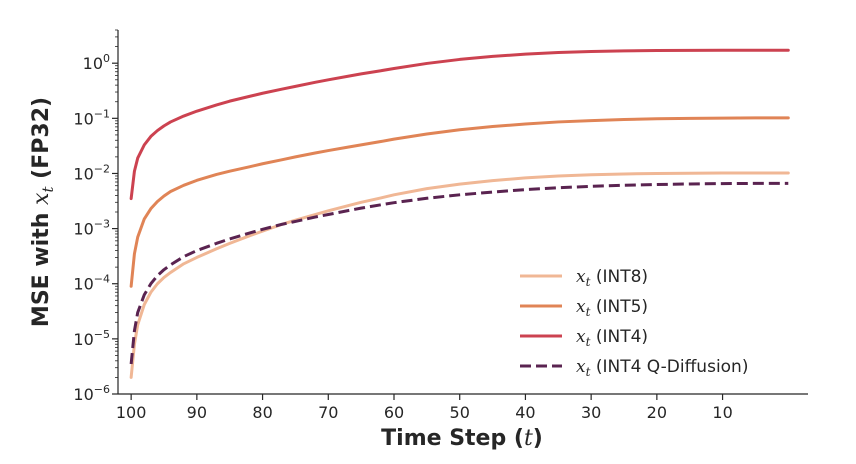 This screenshot has width=856, height=464. I want to click on x-tick-label: 40, so click(525, 412).